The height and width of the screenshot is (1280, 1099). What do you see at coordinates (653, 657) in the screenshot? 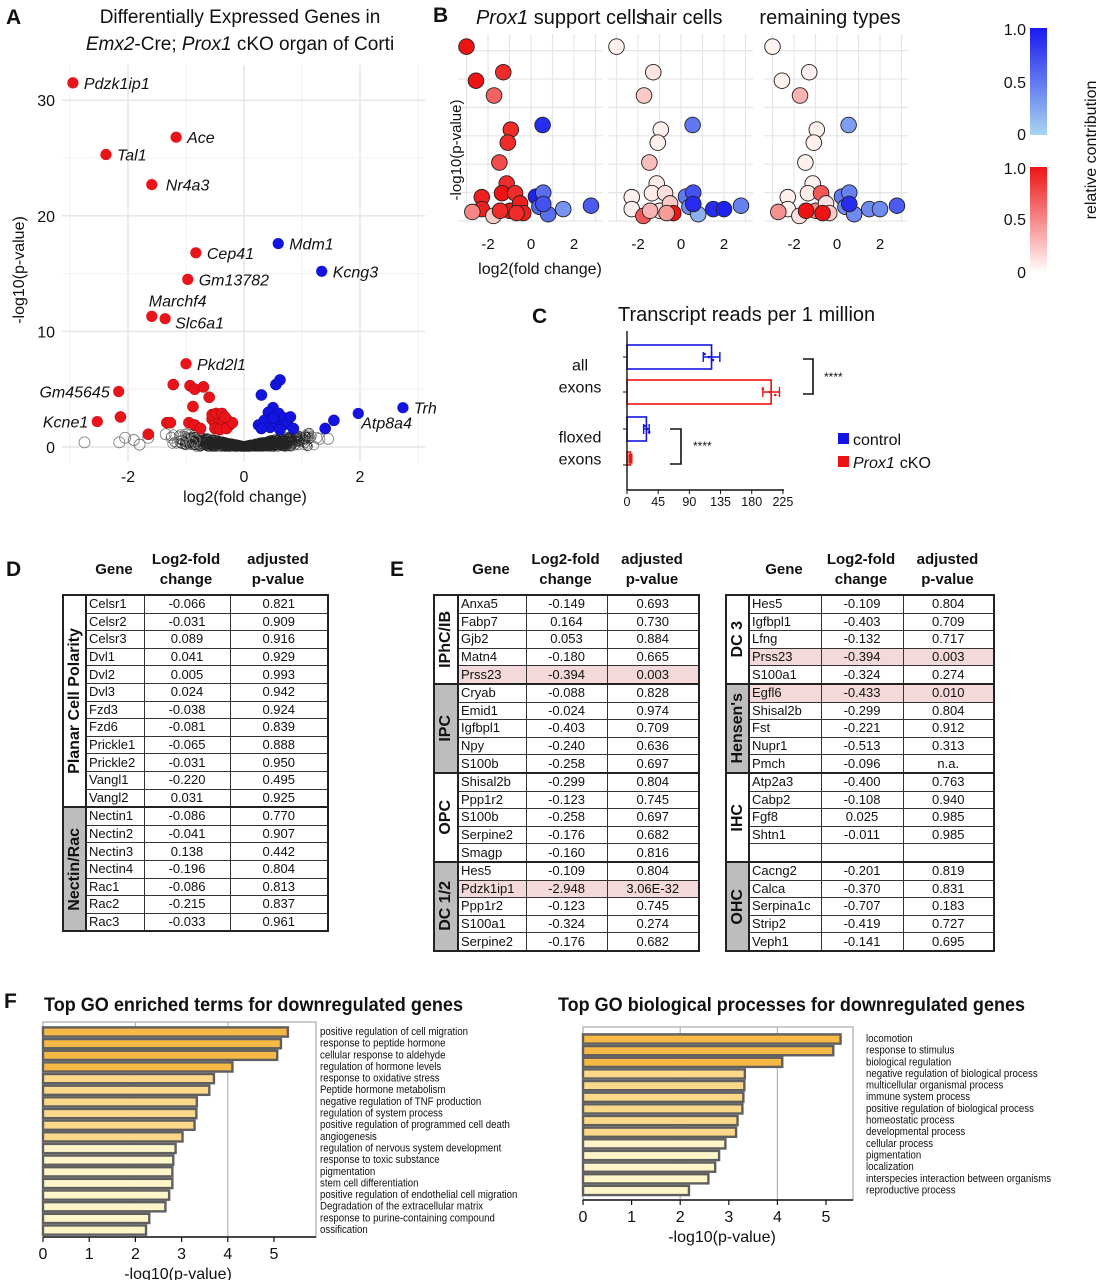
I see `cell-p: 0.665` at bounding box center [653, 657].